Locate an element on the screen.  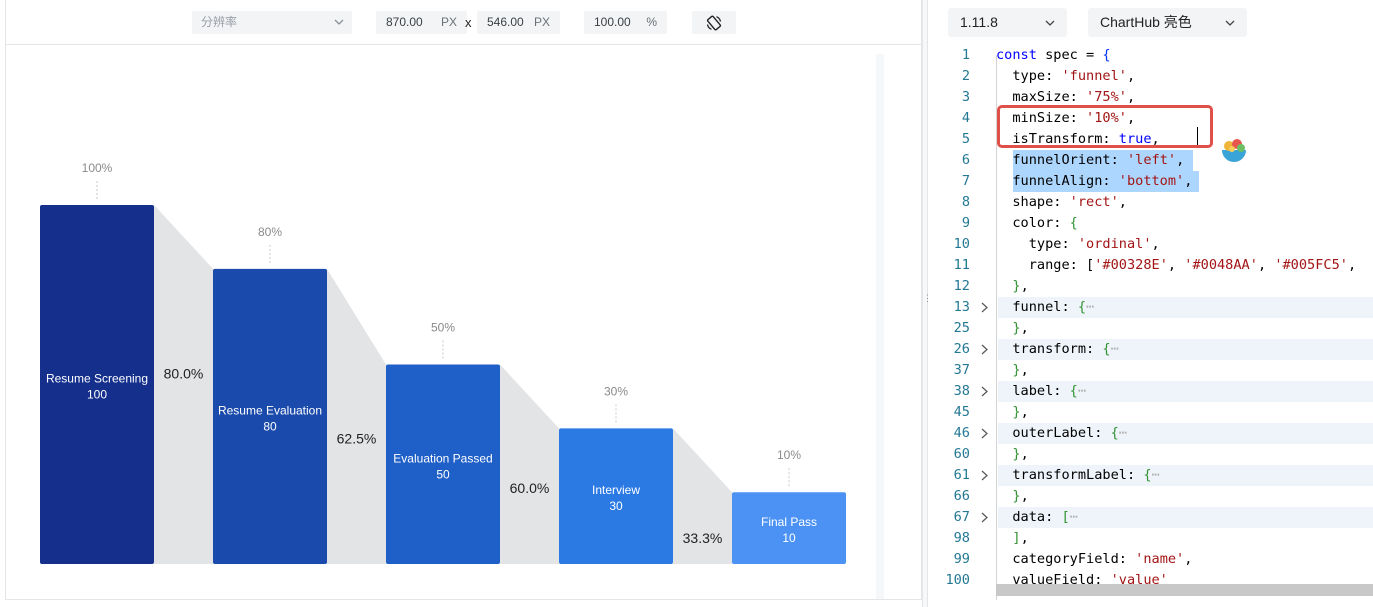
line-number: 9 is located at coordinates (965, 223).